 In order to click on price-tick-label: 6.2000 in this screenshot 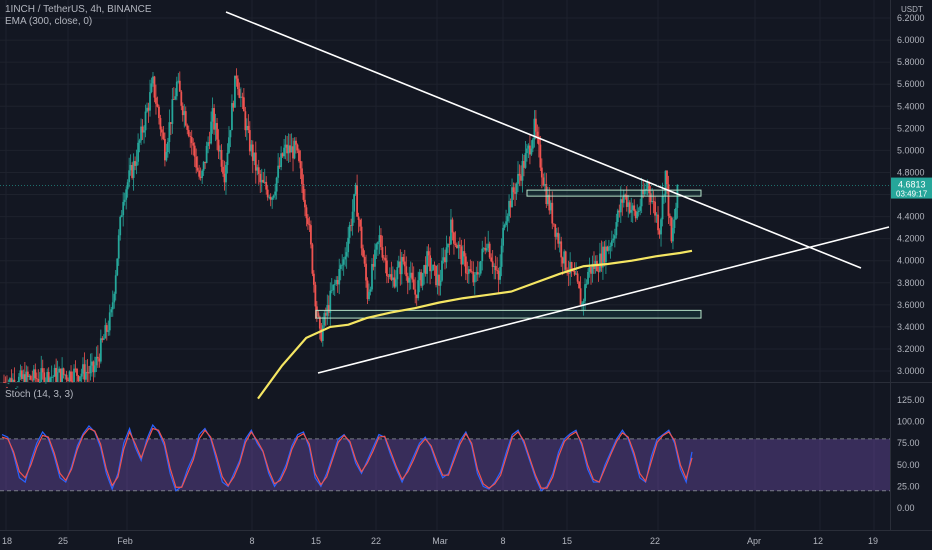, I will do `click(911, 18)`.